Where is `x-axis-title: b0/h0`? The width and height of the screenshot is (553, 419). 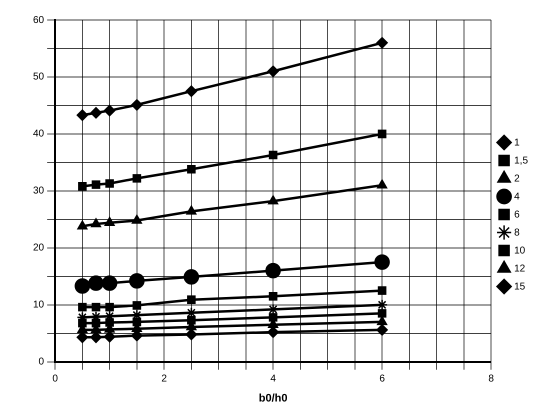 x-axis-title: b0/h0 is located at coordinates (273, 398).